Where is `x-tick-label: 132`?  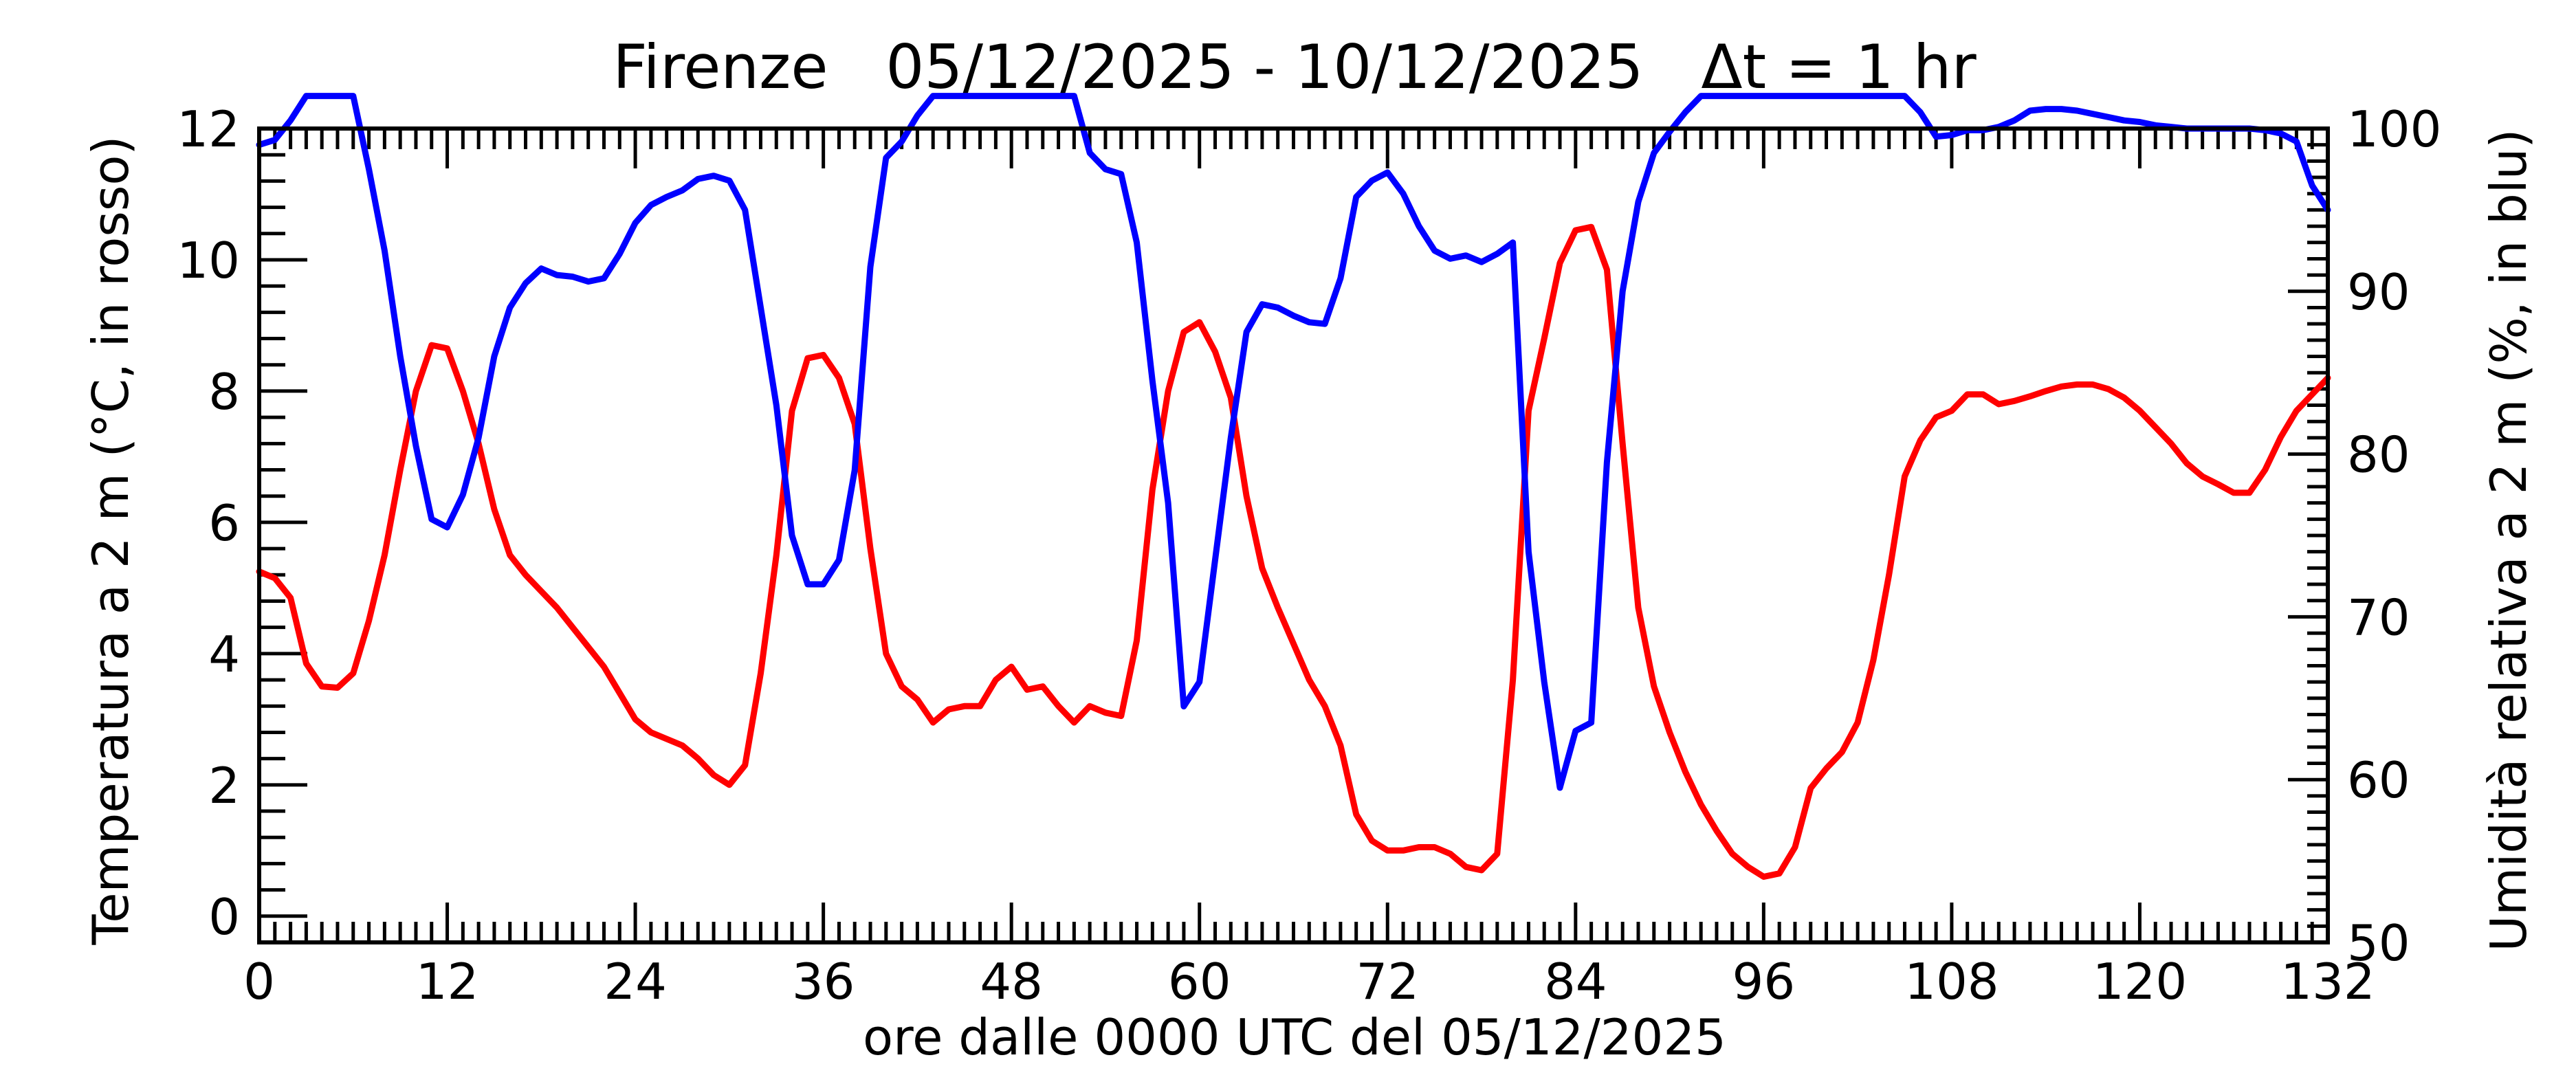 x-tick-label: 132 is located at coordinates (2327, 981).